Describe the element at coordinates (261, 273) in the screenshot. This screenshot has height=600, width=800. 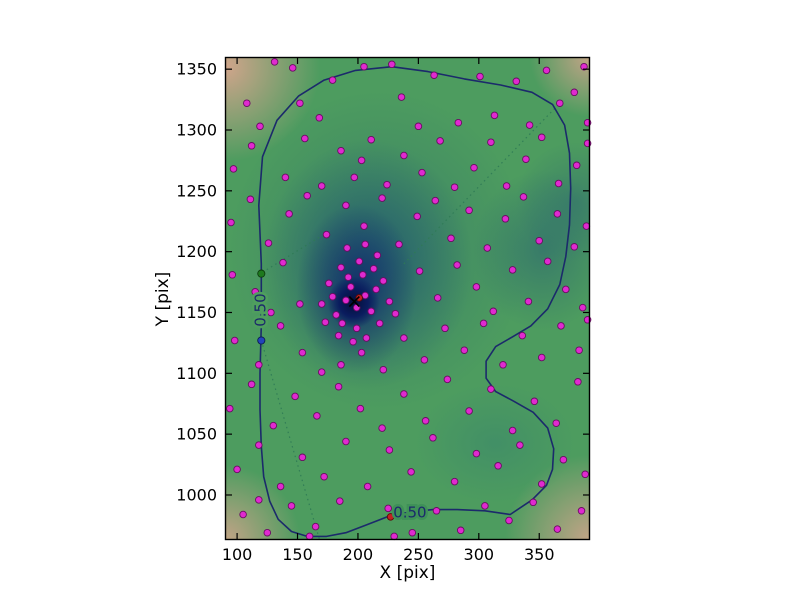
I see `green-point` at that location.